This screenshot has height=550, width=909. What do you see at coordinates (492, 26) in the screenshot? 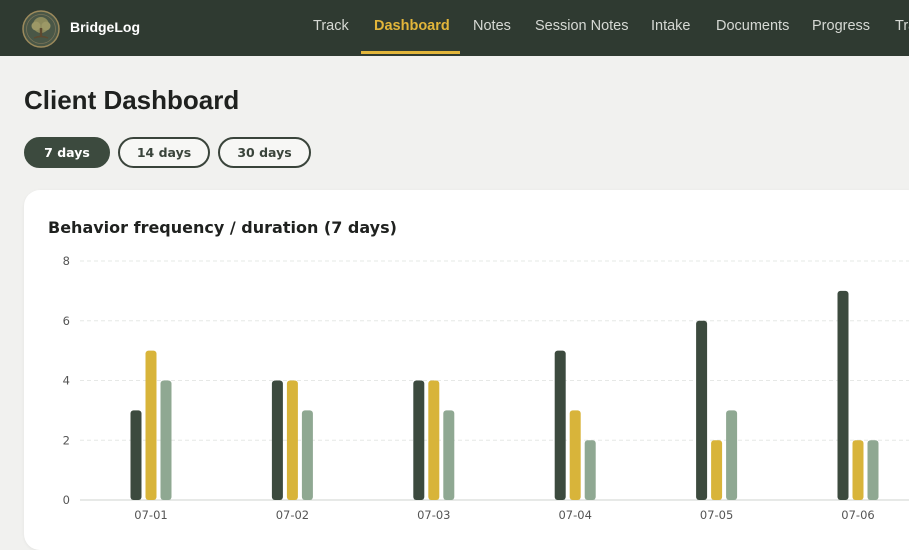
I see `nav-notes: Notes` at bounding box center [492, 26].